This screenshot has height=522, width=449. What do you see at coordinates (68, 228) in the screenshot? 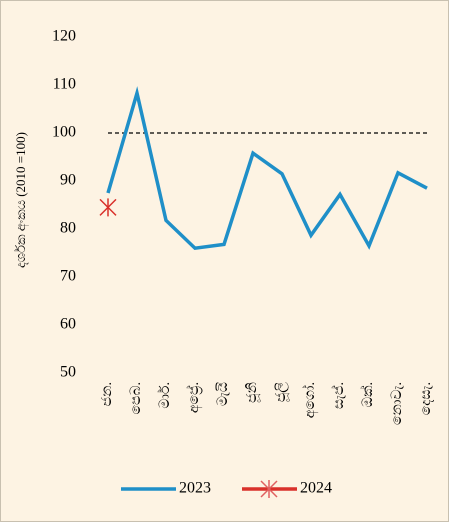
I see `y-tick-label: 80` at bounding box center [68, 228].